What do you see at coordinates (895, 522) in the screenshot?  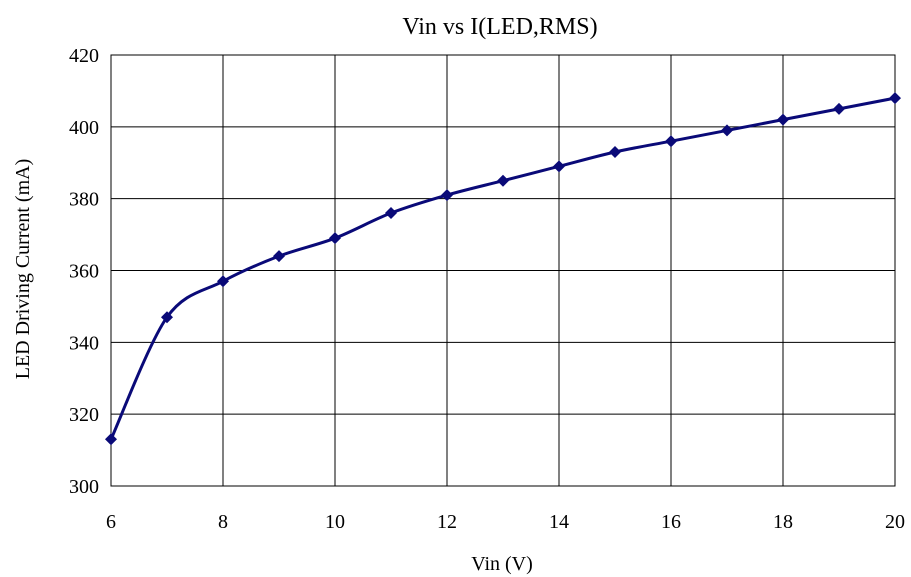 I see `x-tick-label-7: 20` at bounding box center [895, 522].